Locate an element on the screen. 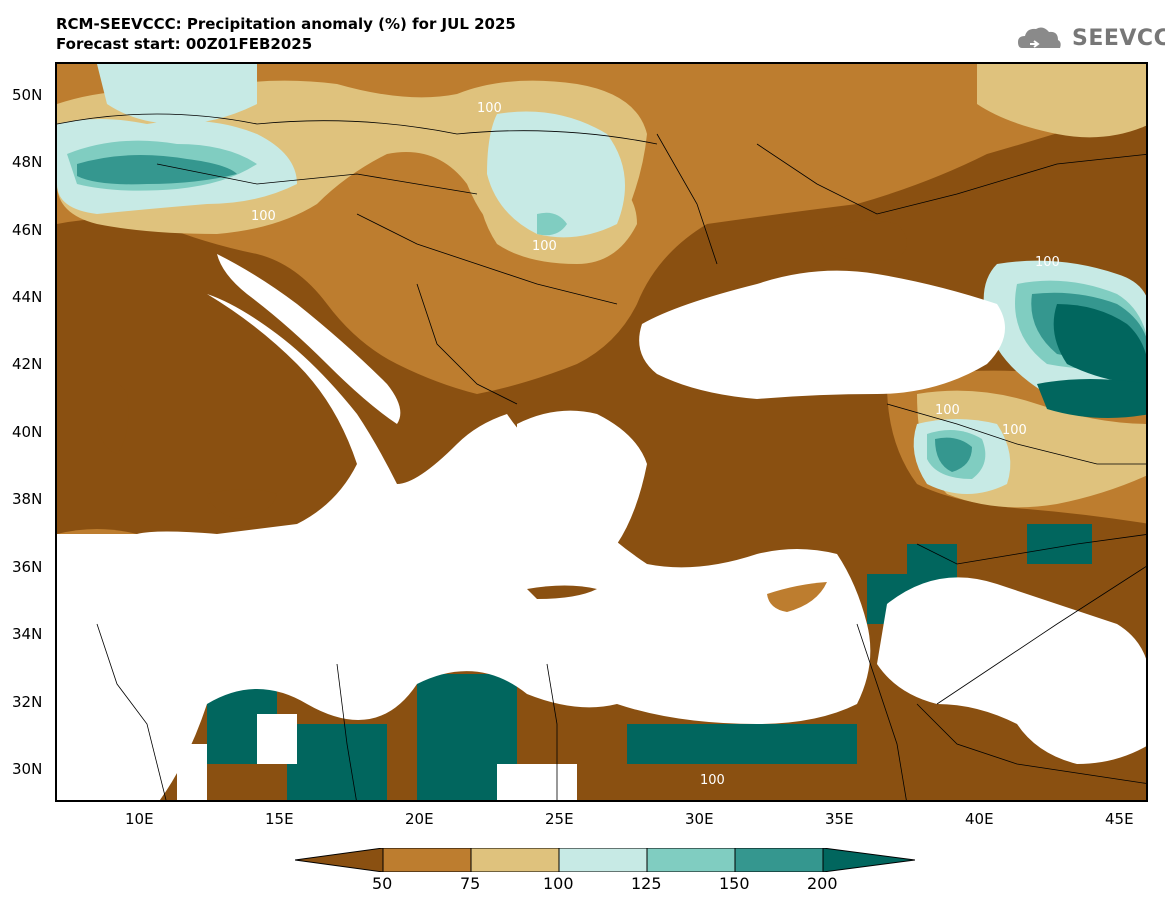 Image resolution: width=1165 pixels, height=907 pixels. lat-label: 40N is located at coordinates (27, 432).